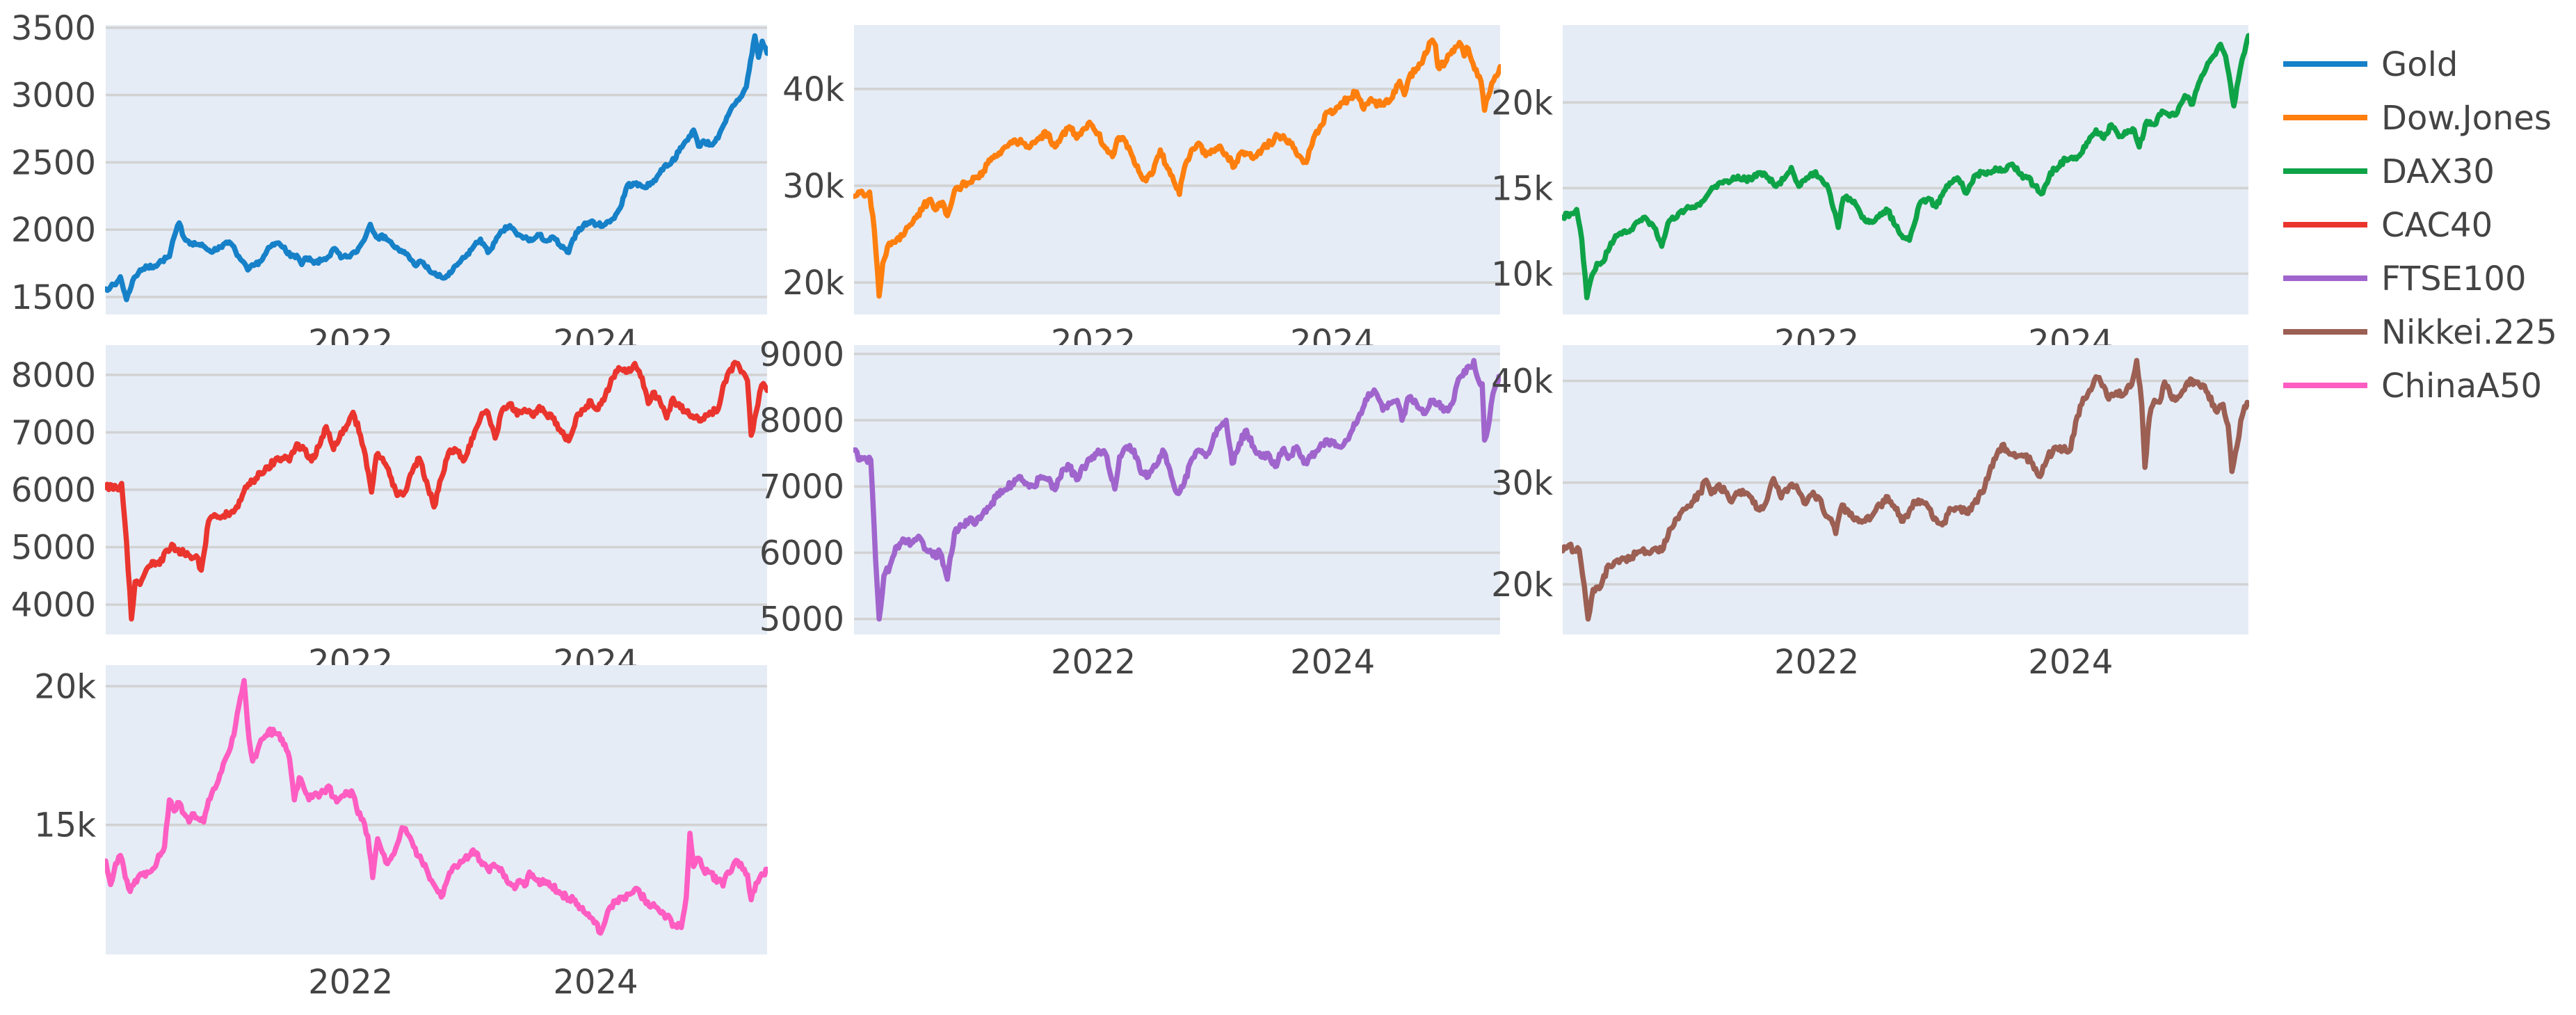 This screenshot has width=2576, height=1015. Describe the element at coordinates (2461, 386) in the screenshot. I see `legend-item-label: ChinaA50` at that location.